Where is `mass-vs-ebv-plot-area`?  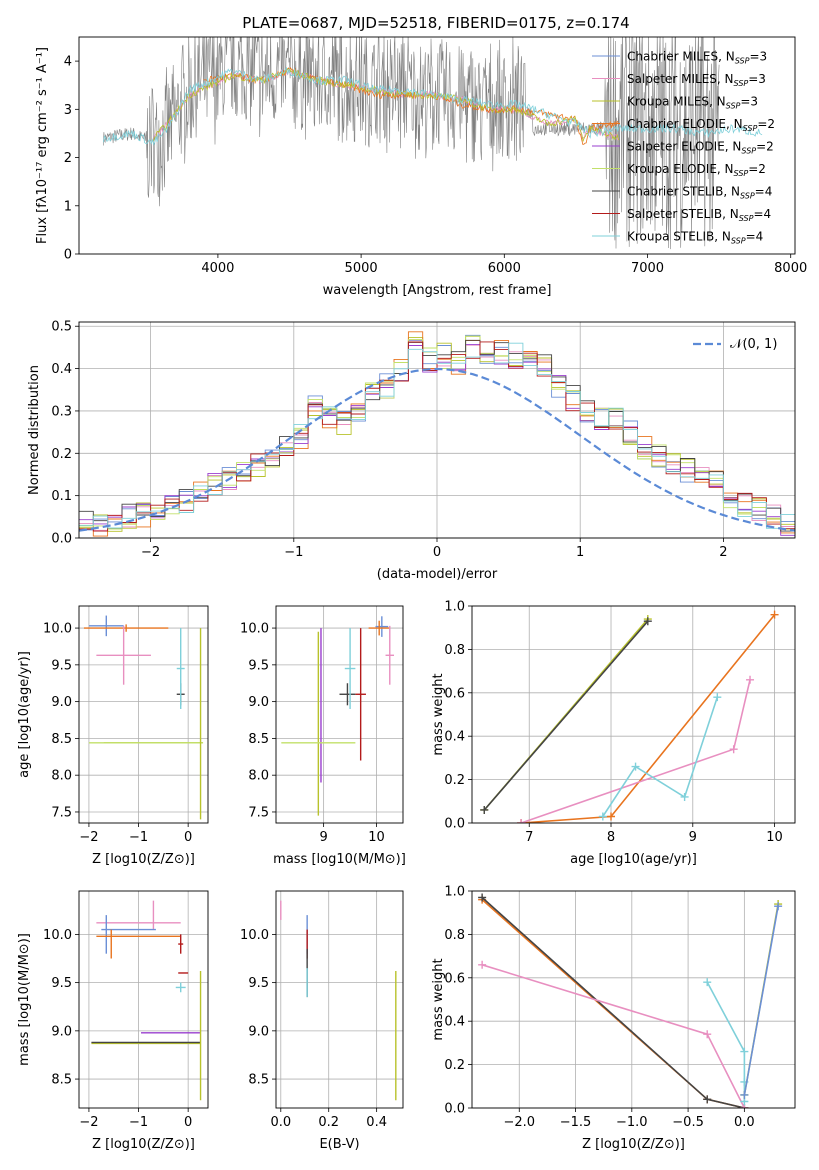 mass-vs-ebv-plot-area is located at coordinates (338, 1000).